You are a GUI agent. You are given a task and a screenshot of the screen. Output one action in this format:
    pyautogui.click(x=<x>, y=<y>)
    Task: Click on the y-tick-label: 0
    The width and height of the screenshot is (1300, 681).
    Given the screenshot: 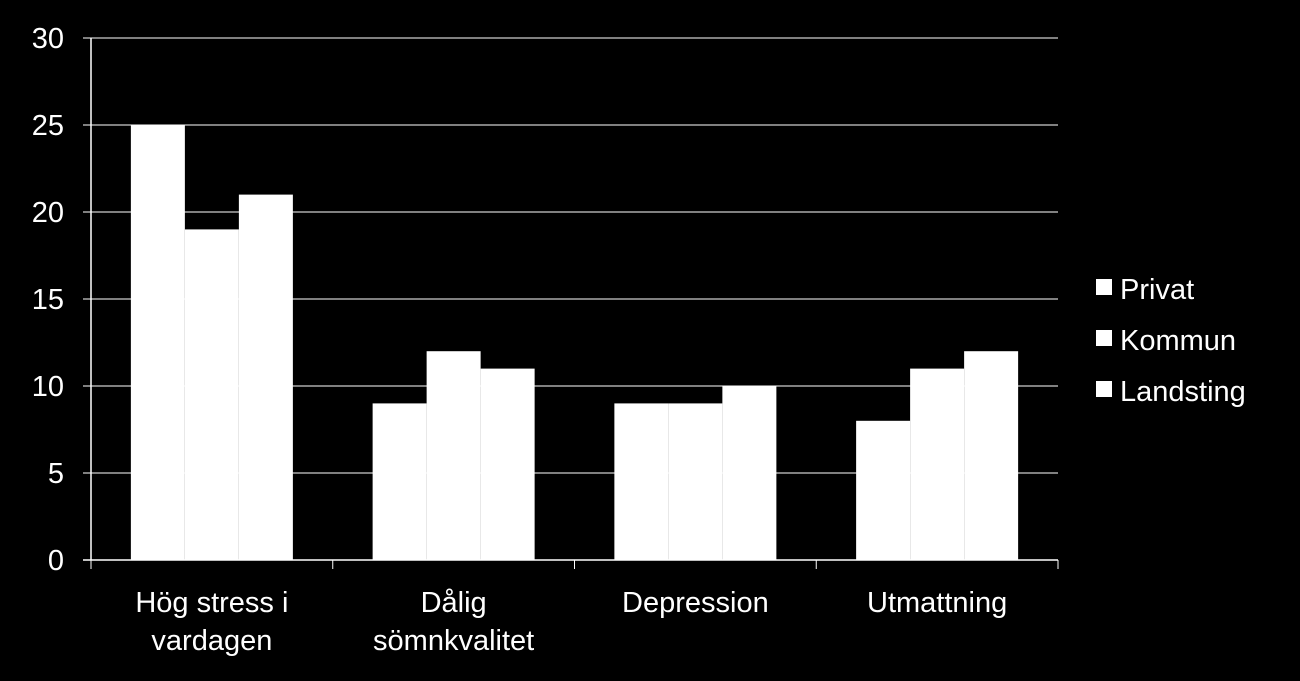 What is the action you would take?
    pyautogui.click(x=56, y=561)
    